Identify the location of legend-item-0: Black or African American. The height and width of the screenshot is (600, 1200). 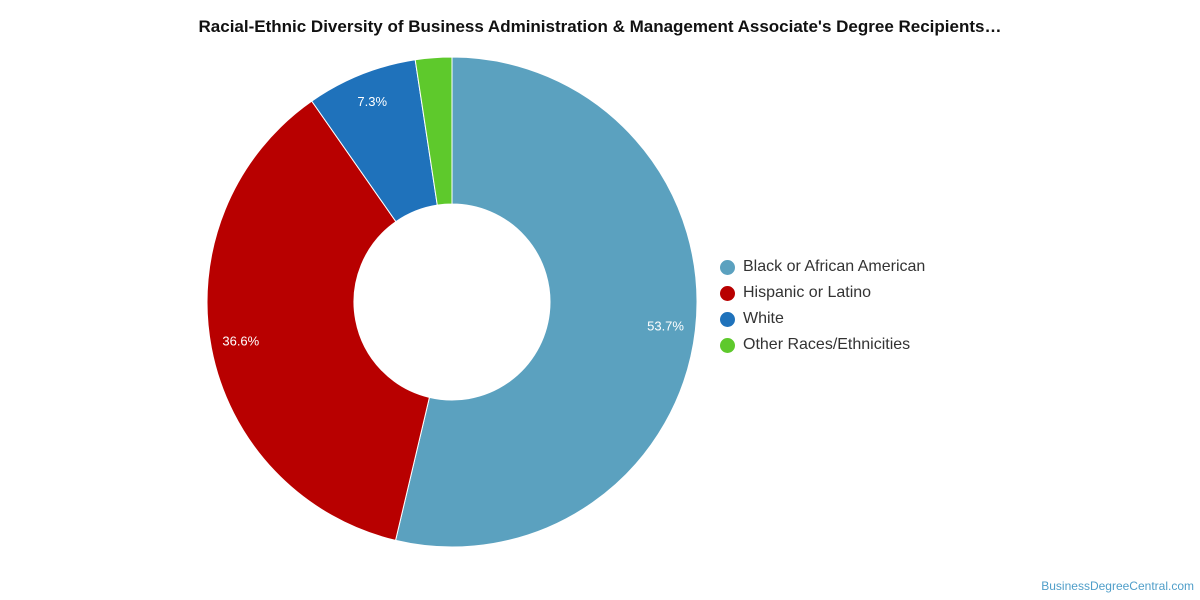
(822, 267).